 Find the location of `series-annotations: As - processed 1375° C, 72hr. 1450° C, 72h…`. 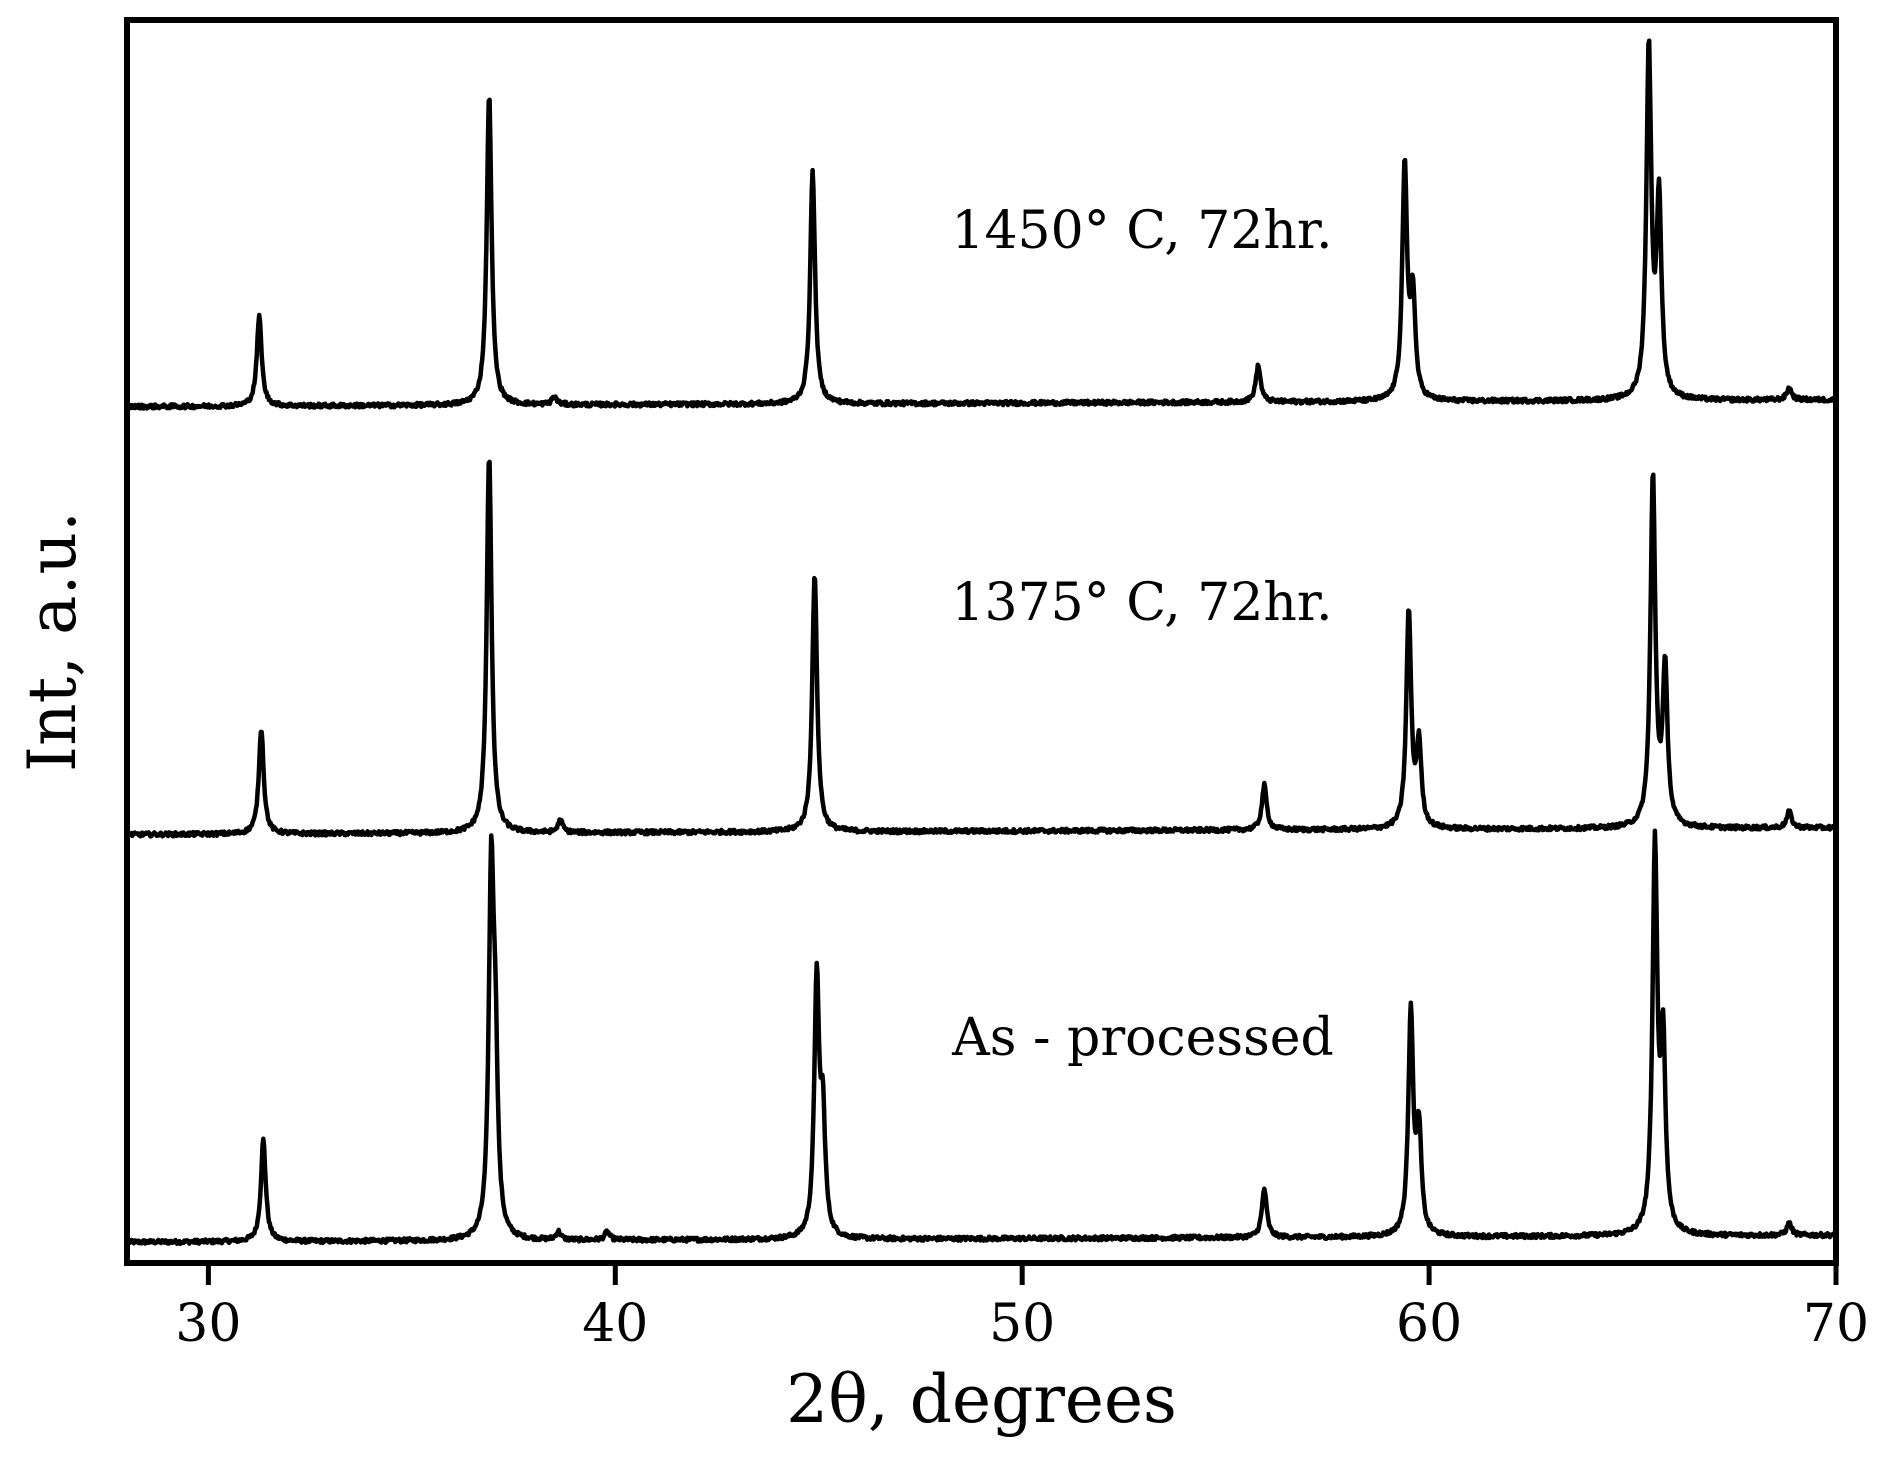

series-annotations: As - processed 1375° C, 72hr. 1450° C, 72h… is located at coordinates (1142, 634).